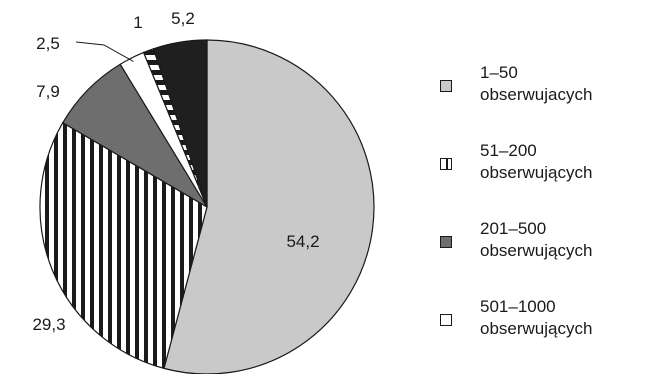 The height and width of the screenshot is (374, 650). Describe the element at coordinates (137, 22) in the screenshot. I see `slice-value-label: 1` at that location.